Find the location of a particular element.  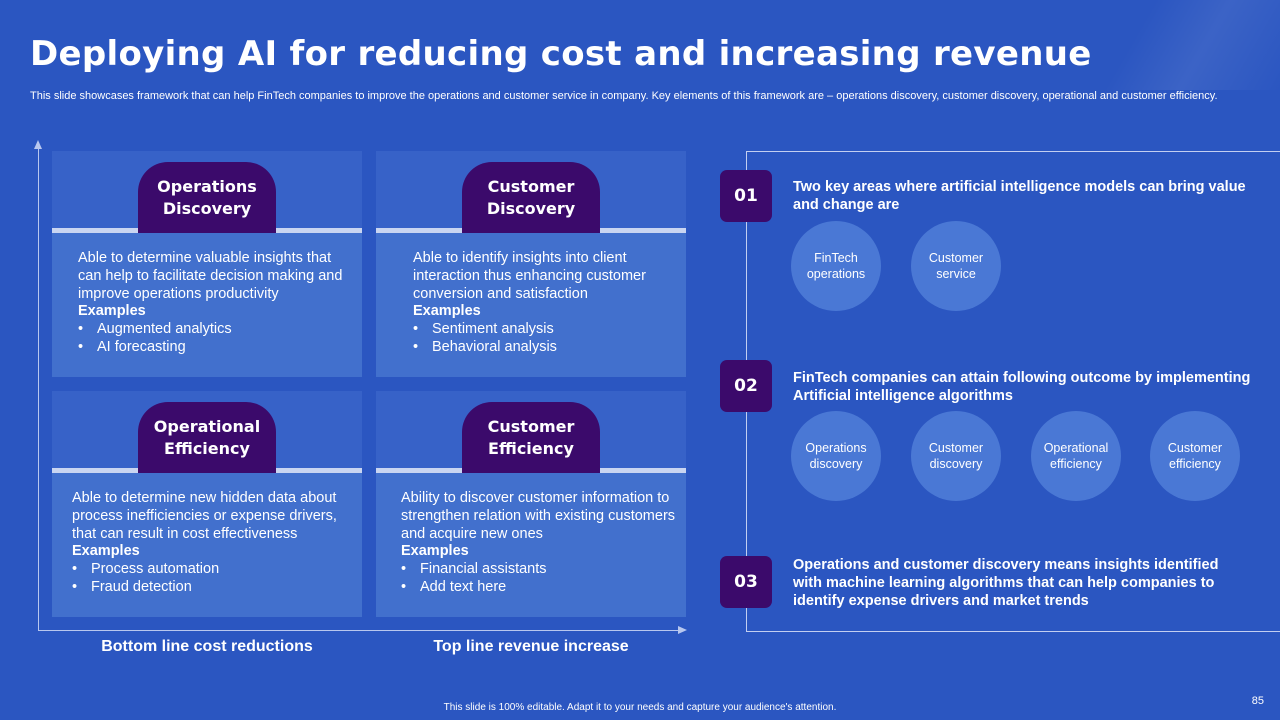

area-circle: FinTech operations is located at coordinates (836, 266).